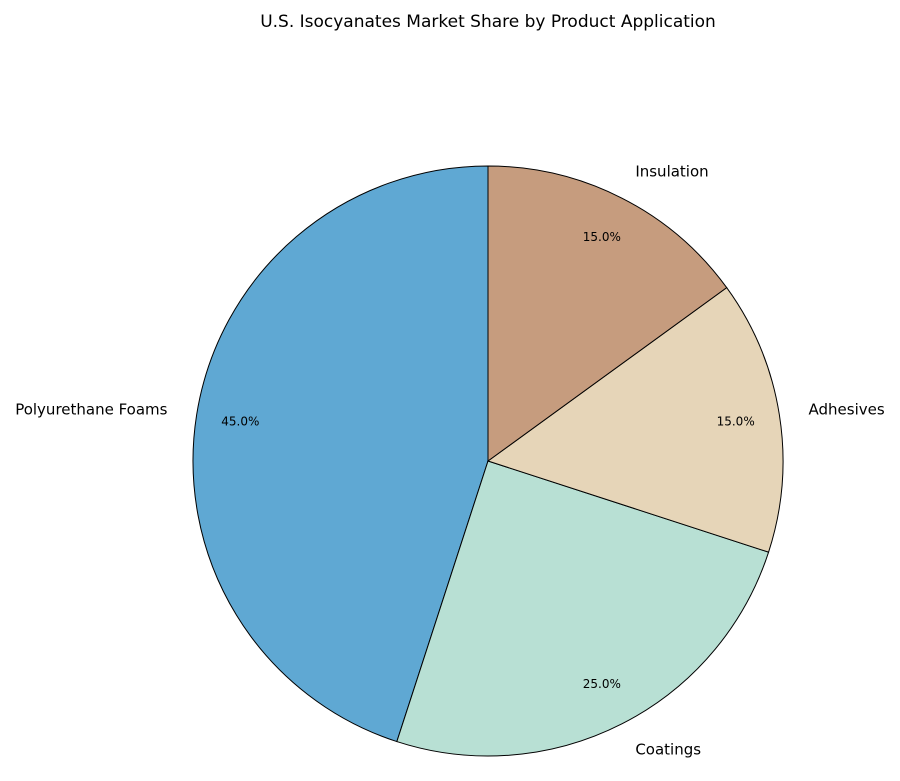 The height and width of the screenshot is (781, 900). Describe the element at coordinates (668, 750) in the screenshot. I see `slice-label: Coatings` at that location.